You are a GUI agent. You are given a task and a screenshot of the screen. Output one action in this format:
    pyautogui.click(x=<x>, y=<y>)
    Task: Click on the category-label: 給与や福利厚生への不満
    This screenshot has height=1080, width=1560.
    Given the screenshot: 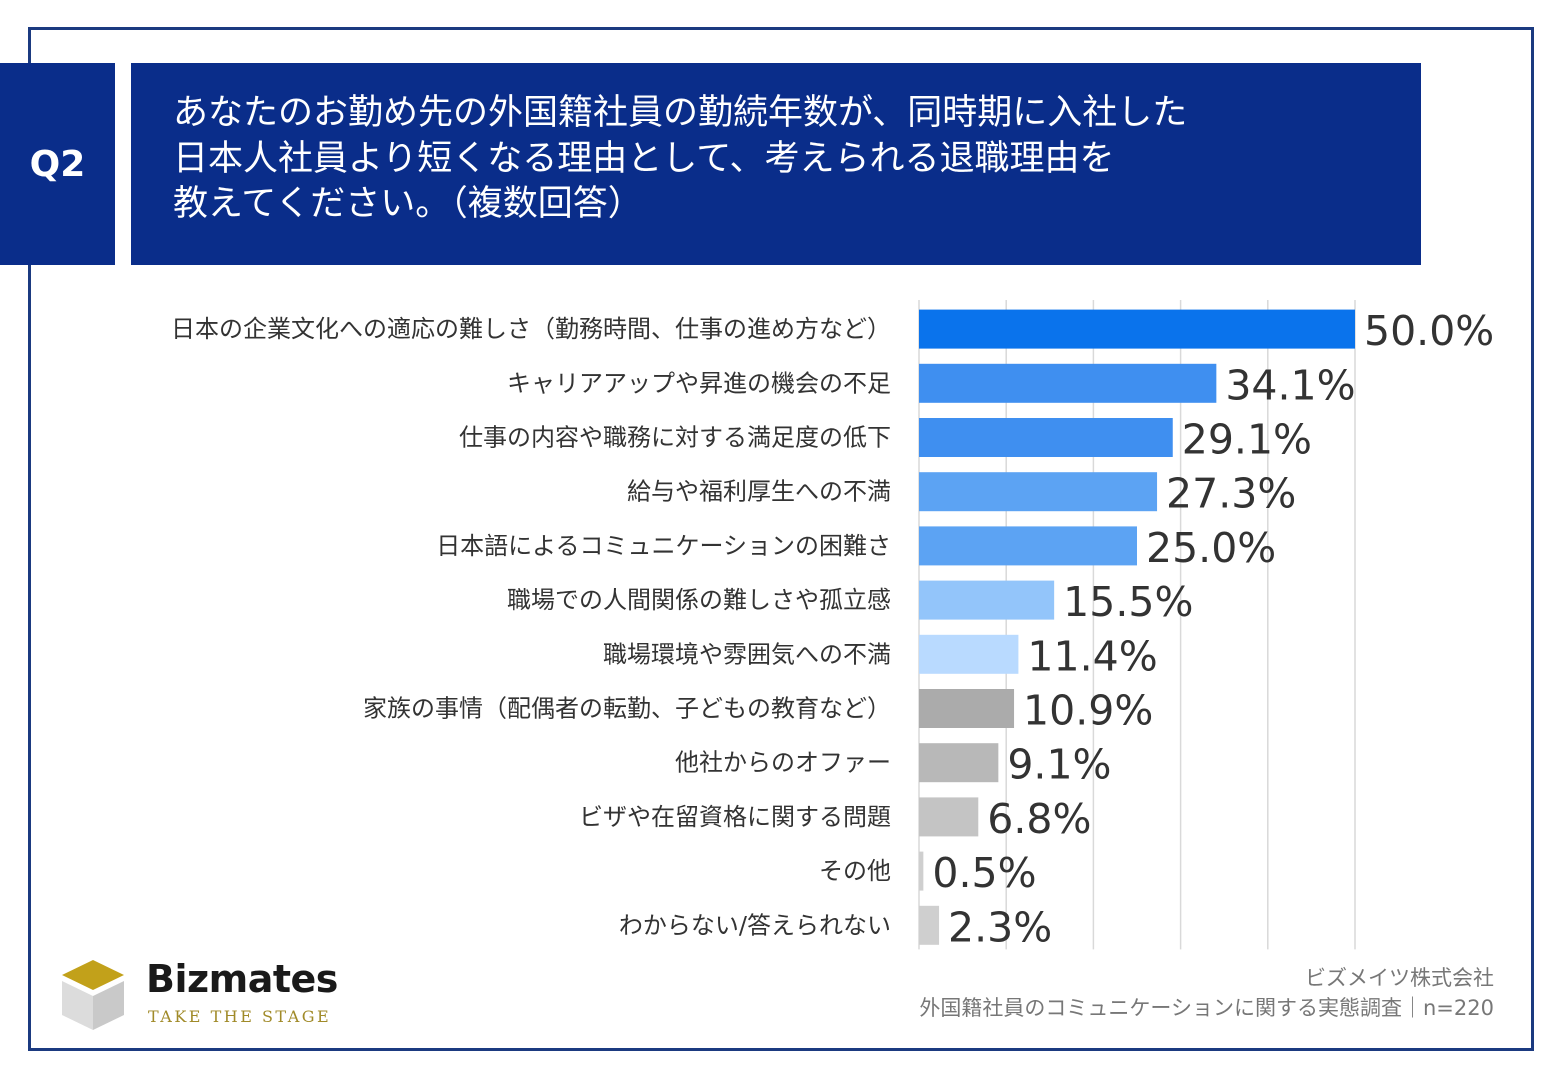 What is the action you would take?
    pyautogui.click(x=759, y=492)
    